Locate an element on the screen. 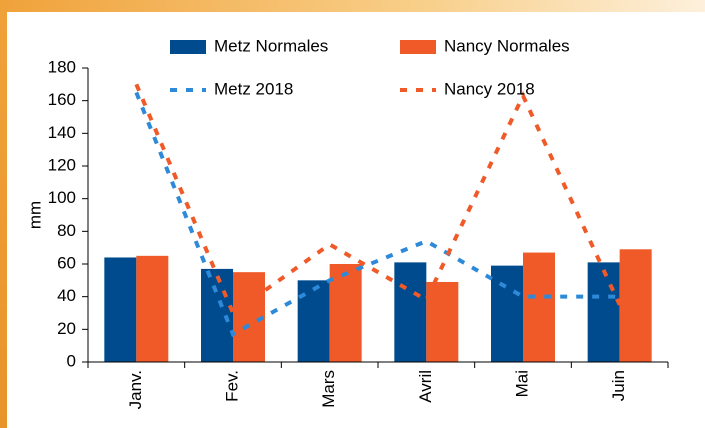 This screenshot has width=705, height=428. legend-label: Nancy 2018 is located at coordinates (489, 88).